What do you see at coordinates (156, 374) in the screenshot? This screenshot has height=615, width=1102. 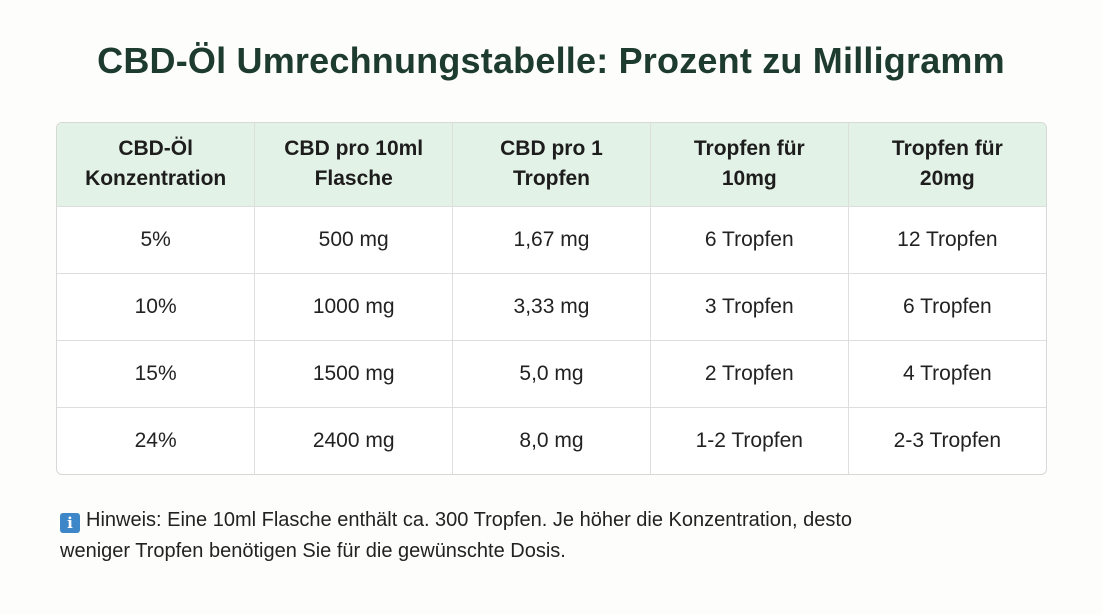 I see `cell-concentration: 15%` at bounding box center [156, 374].